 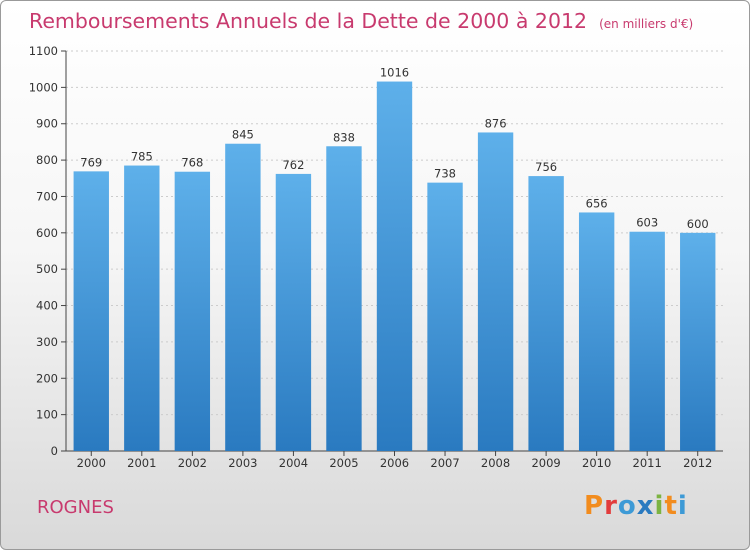 I want to click on x-tick-label-2007: 2007, so click(x=444, y=463).